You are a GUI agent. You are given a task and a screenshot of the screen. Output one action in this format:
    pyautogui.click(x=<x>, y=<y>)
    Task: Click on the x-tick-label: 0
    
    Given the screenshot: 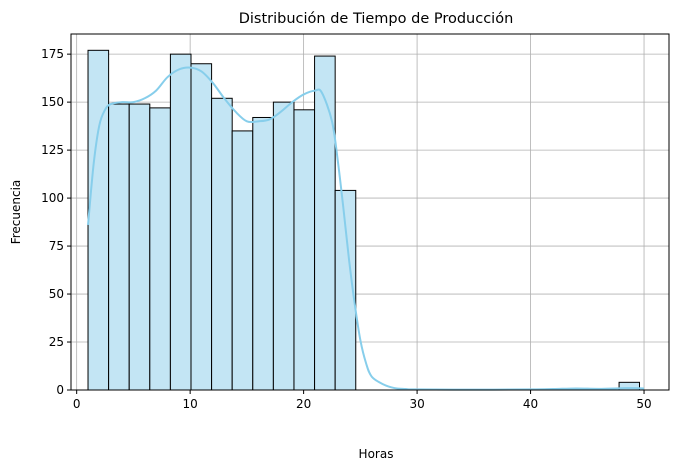 What is the action you would take?
    pyautogui.click(x=77, y=404)
    